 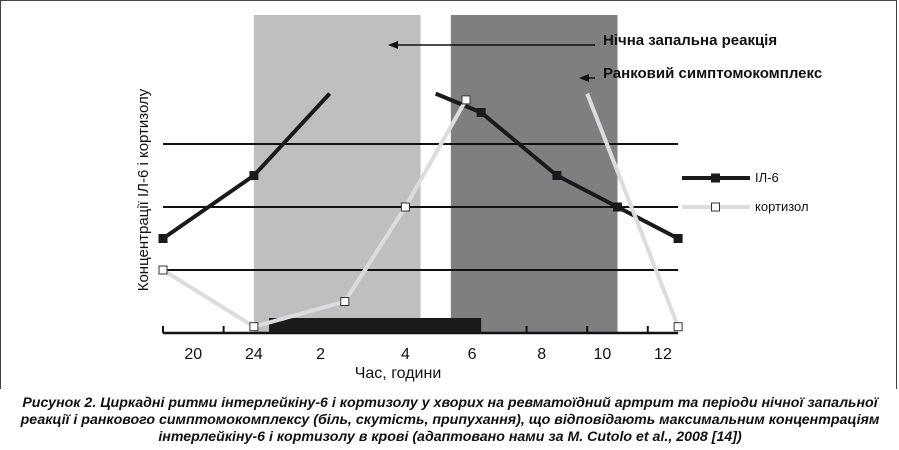 I want to click on sleep-period-bar, so click(x=375, y=325).